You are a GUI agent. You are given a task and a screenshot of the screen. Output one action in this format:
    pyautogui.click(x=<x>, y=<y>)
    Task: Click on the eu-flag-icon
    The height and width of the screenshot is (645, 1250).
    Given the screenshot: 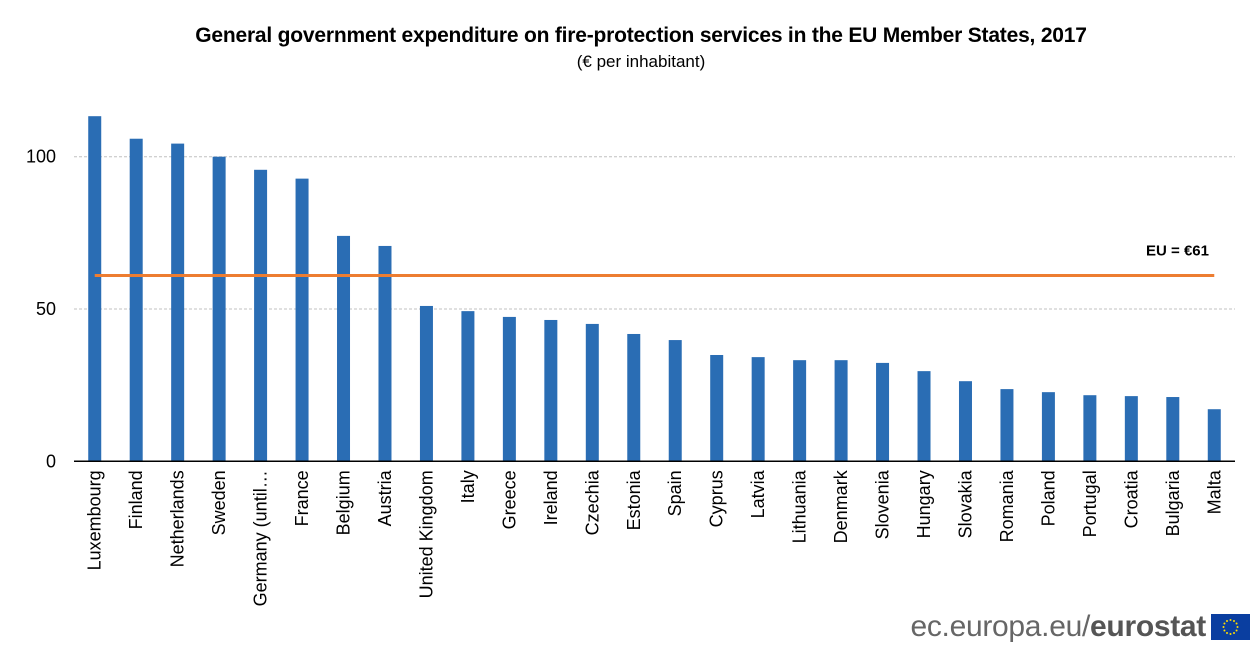 What is the action you would take?
    pyautogui.click(x=1230, y=627)
    